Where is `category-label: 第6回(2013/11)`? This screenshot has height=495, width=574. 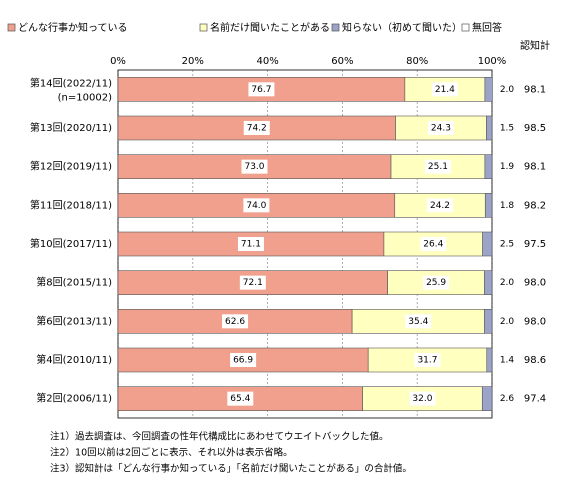
category-label: 第6回(2013/11) is located at coordinates (74, 320).